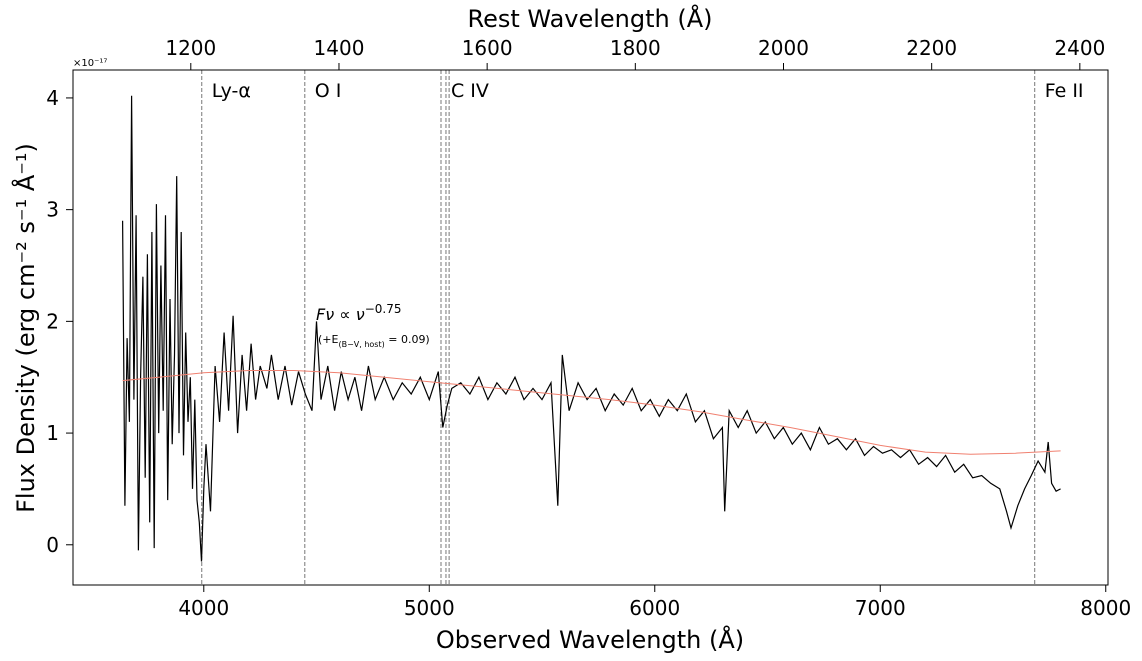 This screenshot has width=1142, height=661. What do you see at coordinates (590, 639) in the screenshot?
I see `x-axis-label: Observed Wavelength (Å)` at bounding box center [590, 639].